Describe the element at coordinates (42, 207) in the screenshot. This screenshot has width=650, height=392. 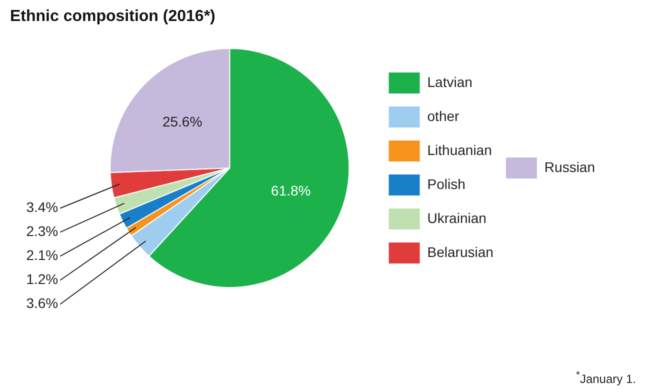
I see `data-label: 3.4%` at that location.